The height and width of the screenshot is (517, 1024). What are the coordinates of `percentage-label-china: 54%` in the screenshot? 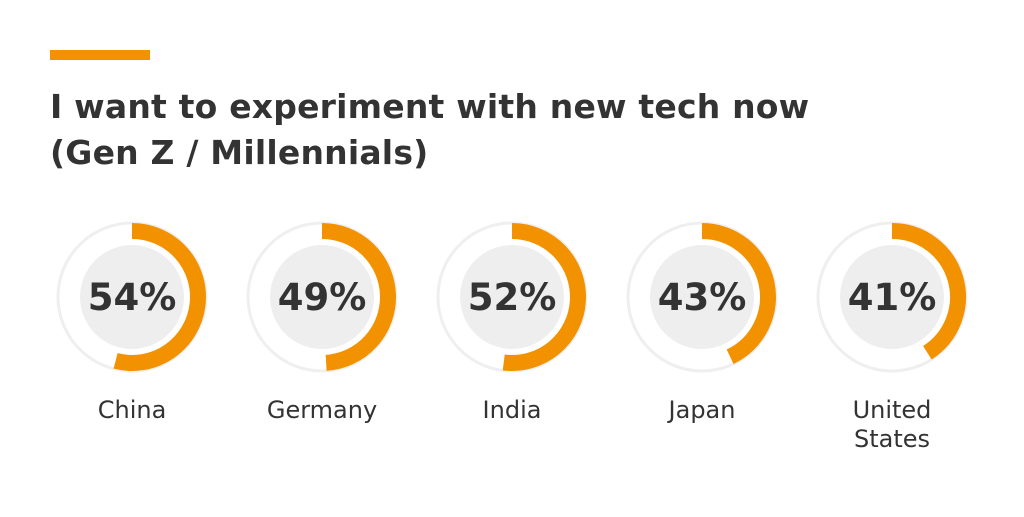 It's located at (132, 297).